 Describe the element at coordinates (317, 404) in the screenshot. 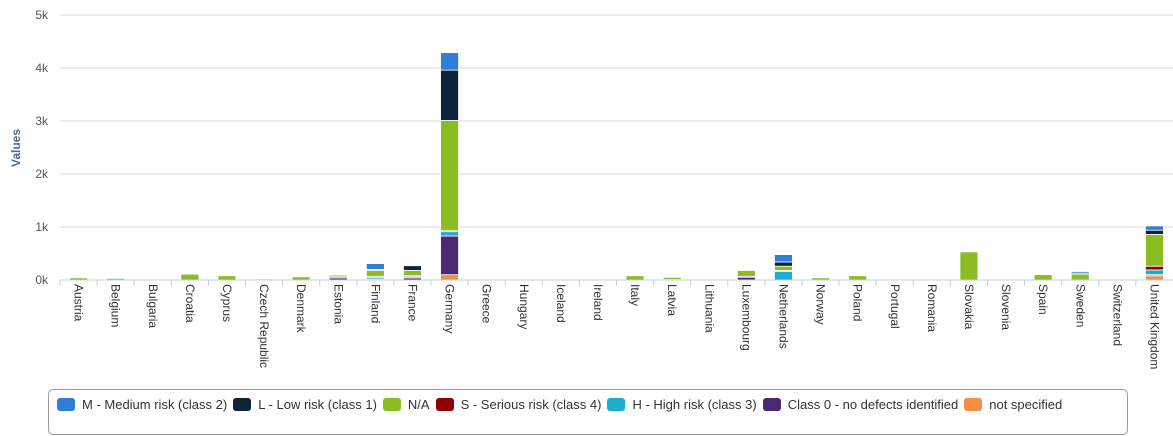

I see `legend-label: L - Low risk (class 1)` at that location.